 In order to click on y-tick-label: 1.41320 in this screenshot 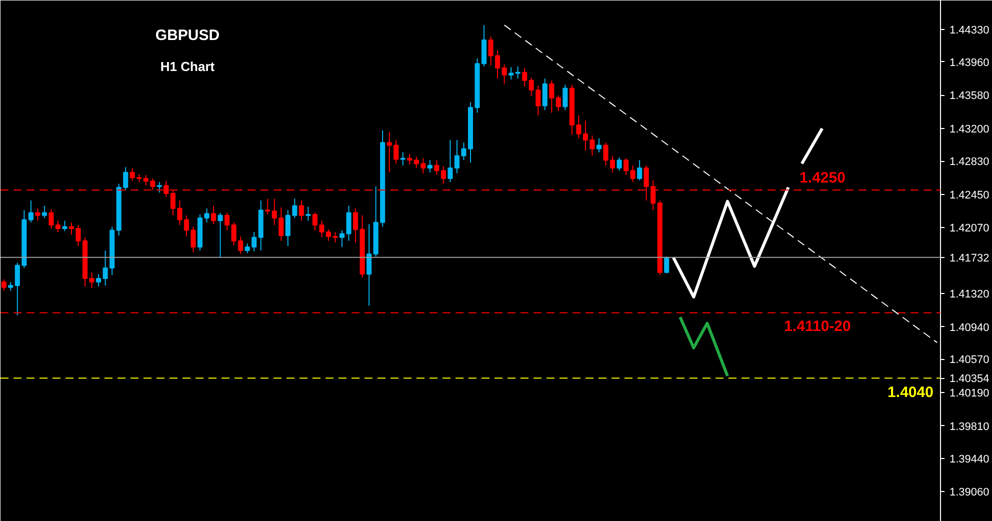, I will do `click(970, 294)`.